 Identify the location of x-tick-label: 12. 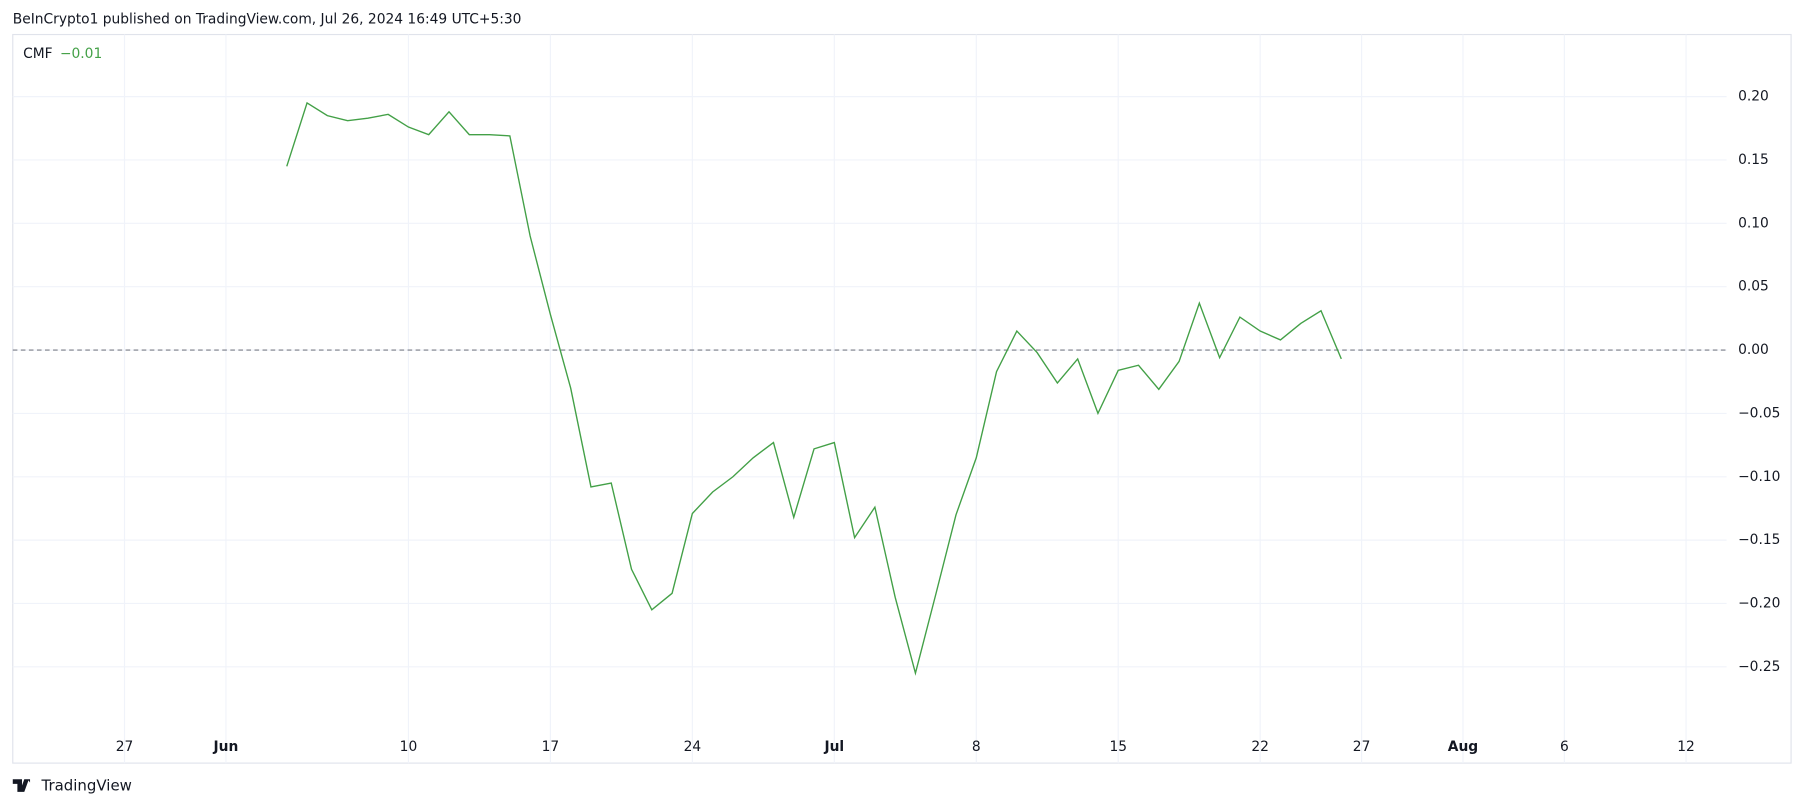
(1686, 747).